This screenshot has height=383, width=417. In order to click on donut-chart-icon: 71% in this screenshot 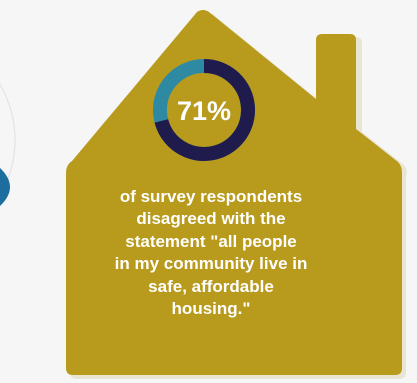, I will do `click(204, 110)`.